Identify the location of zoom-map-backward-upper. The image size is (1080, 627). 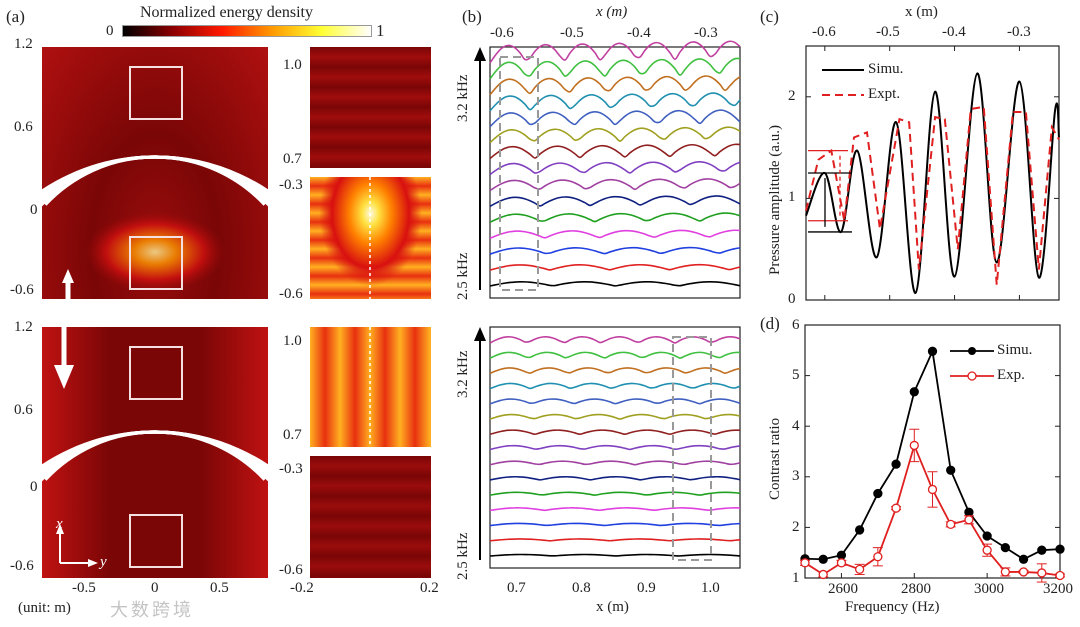
(370, 387).